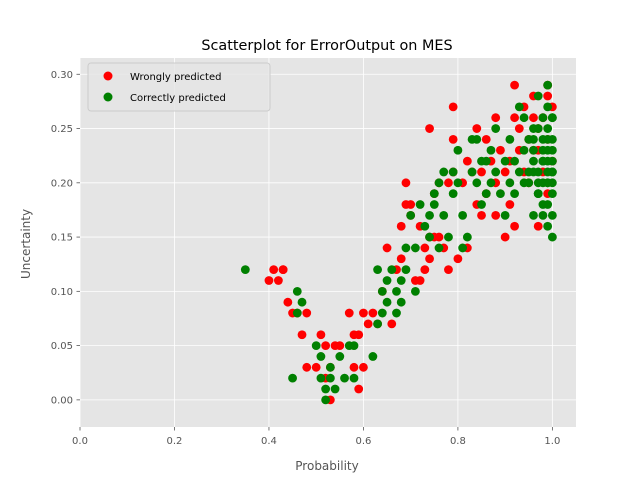  Describe the element at coordinates (175, 77) in the screenshot. I see `legend-label-wrongly-predicted: Wrongly predicted` at that location.